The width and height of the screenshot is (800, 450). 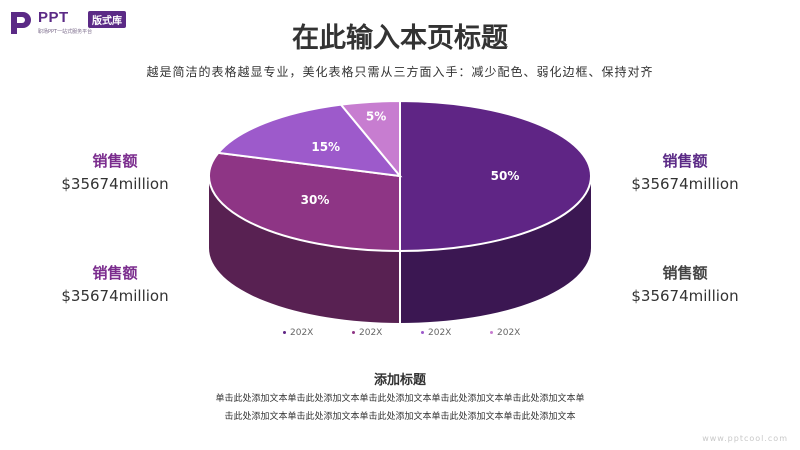 What do you see at coordinates (685, 171) in the screenshot?
I see `stat-top-right: 销售额 $35674million` at bounding box center [685, 171].